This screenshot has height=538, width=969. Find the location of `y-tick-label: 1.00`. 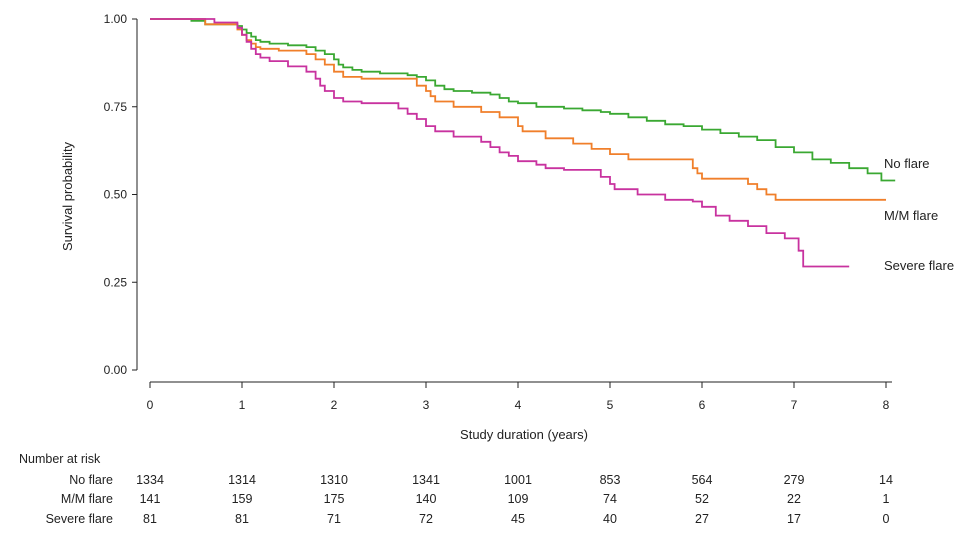

y-tick-label: 1.00 is located at coordinates (116, 19).